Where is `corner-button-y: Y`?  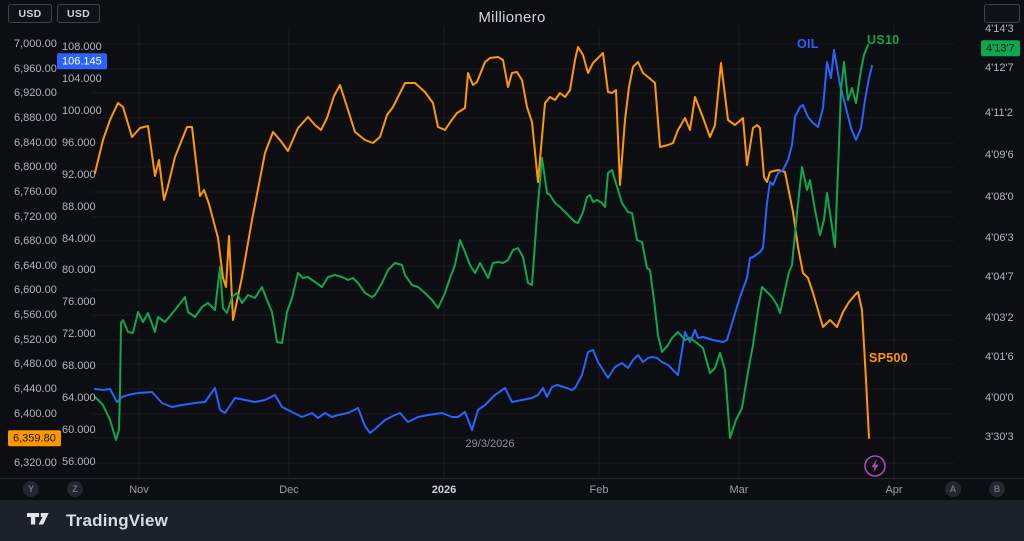
corner-button-y: Y is located at coordinates (31, 489).